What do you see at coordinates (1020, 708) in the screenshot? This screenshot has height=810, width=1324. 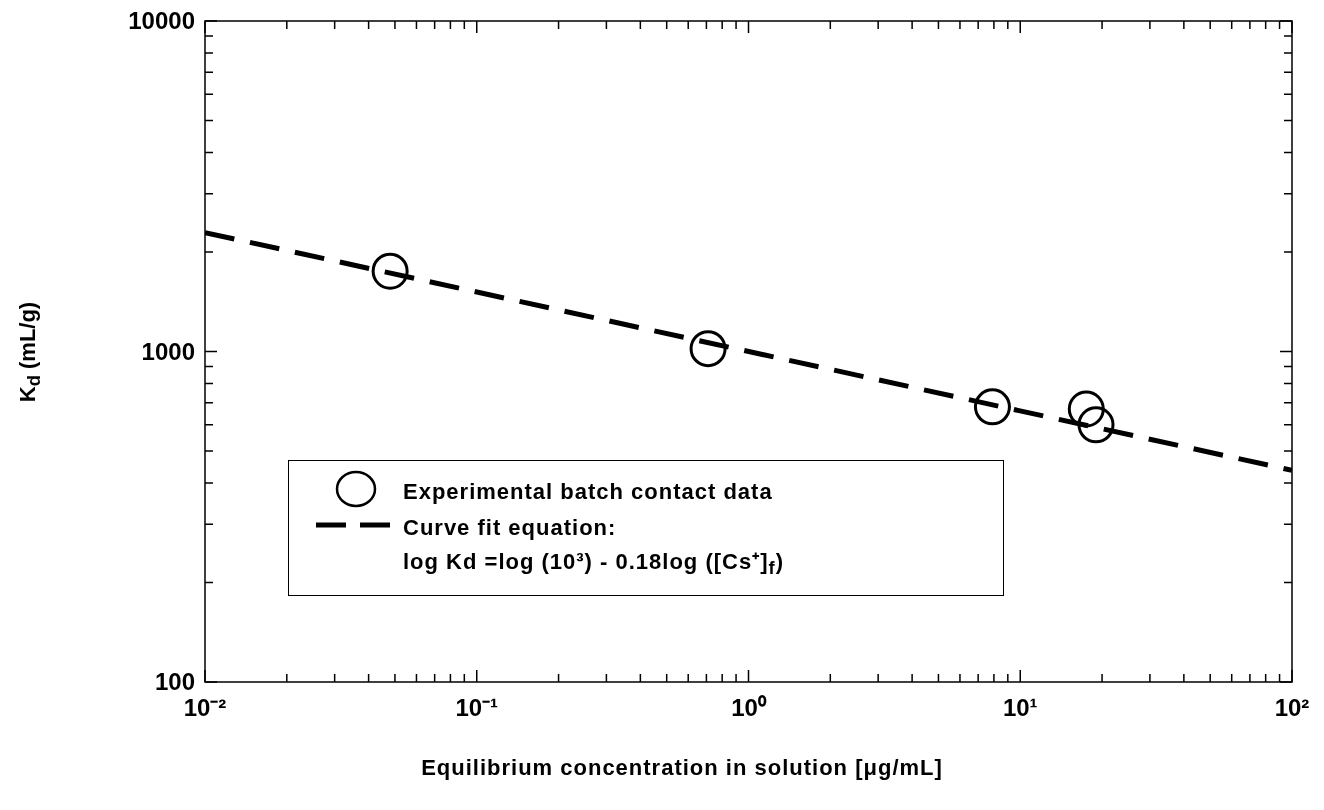 I see `x-tick-label: 10¹` at bounding box center [1020, 708].